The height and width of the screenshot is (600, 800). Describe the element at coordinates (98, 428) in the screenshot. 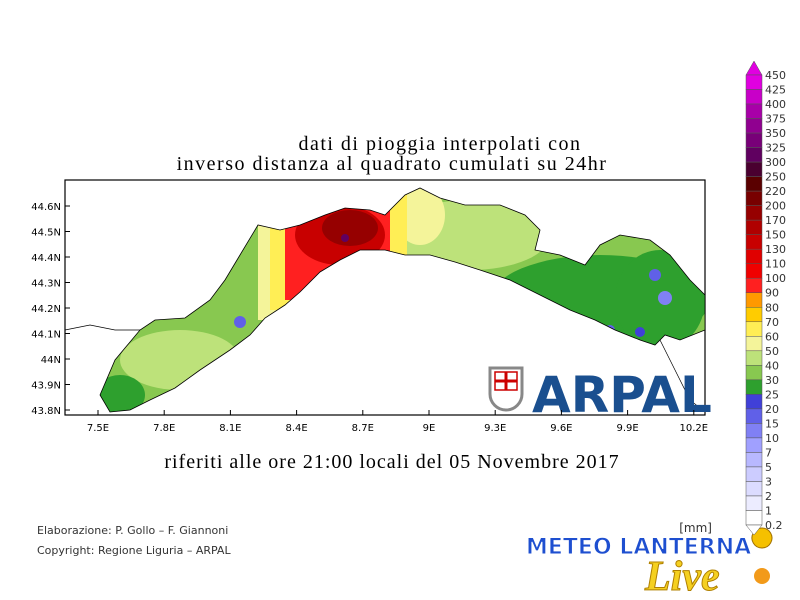

I see `lon-tick-label: 7.5E` at that location.